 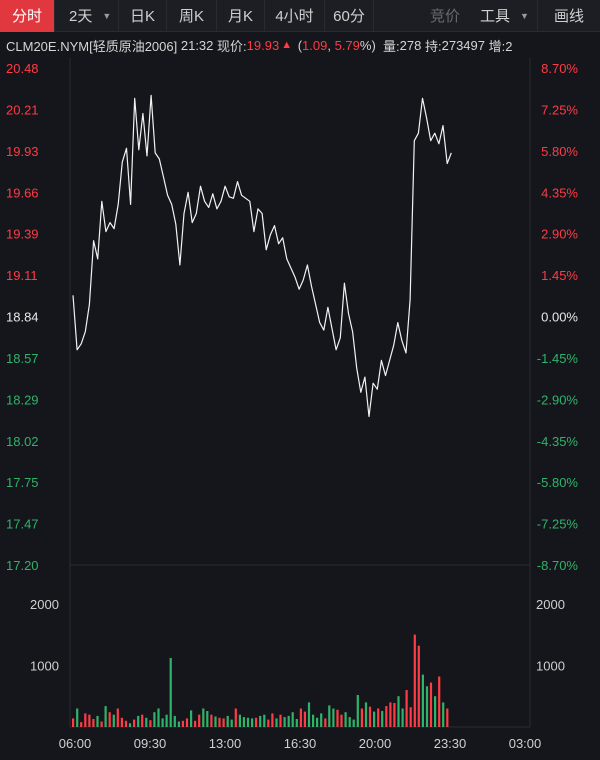 What do you see at coordinates (22, 317) in the screenshot?
I see `price-axis-label: 18.84` at bounding box center [22, 317].